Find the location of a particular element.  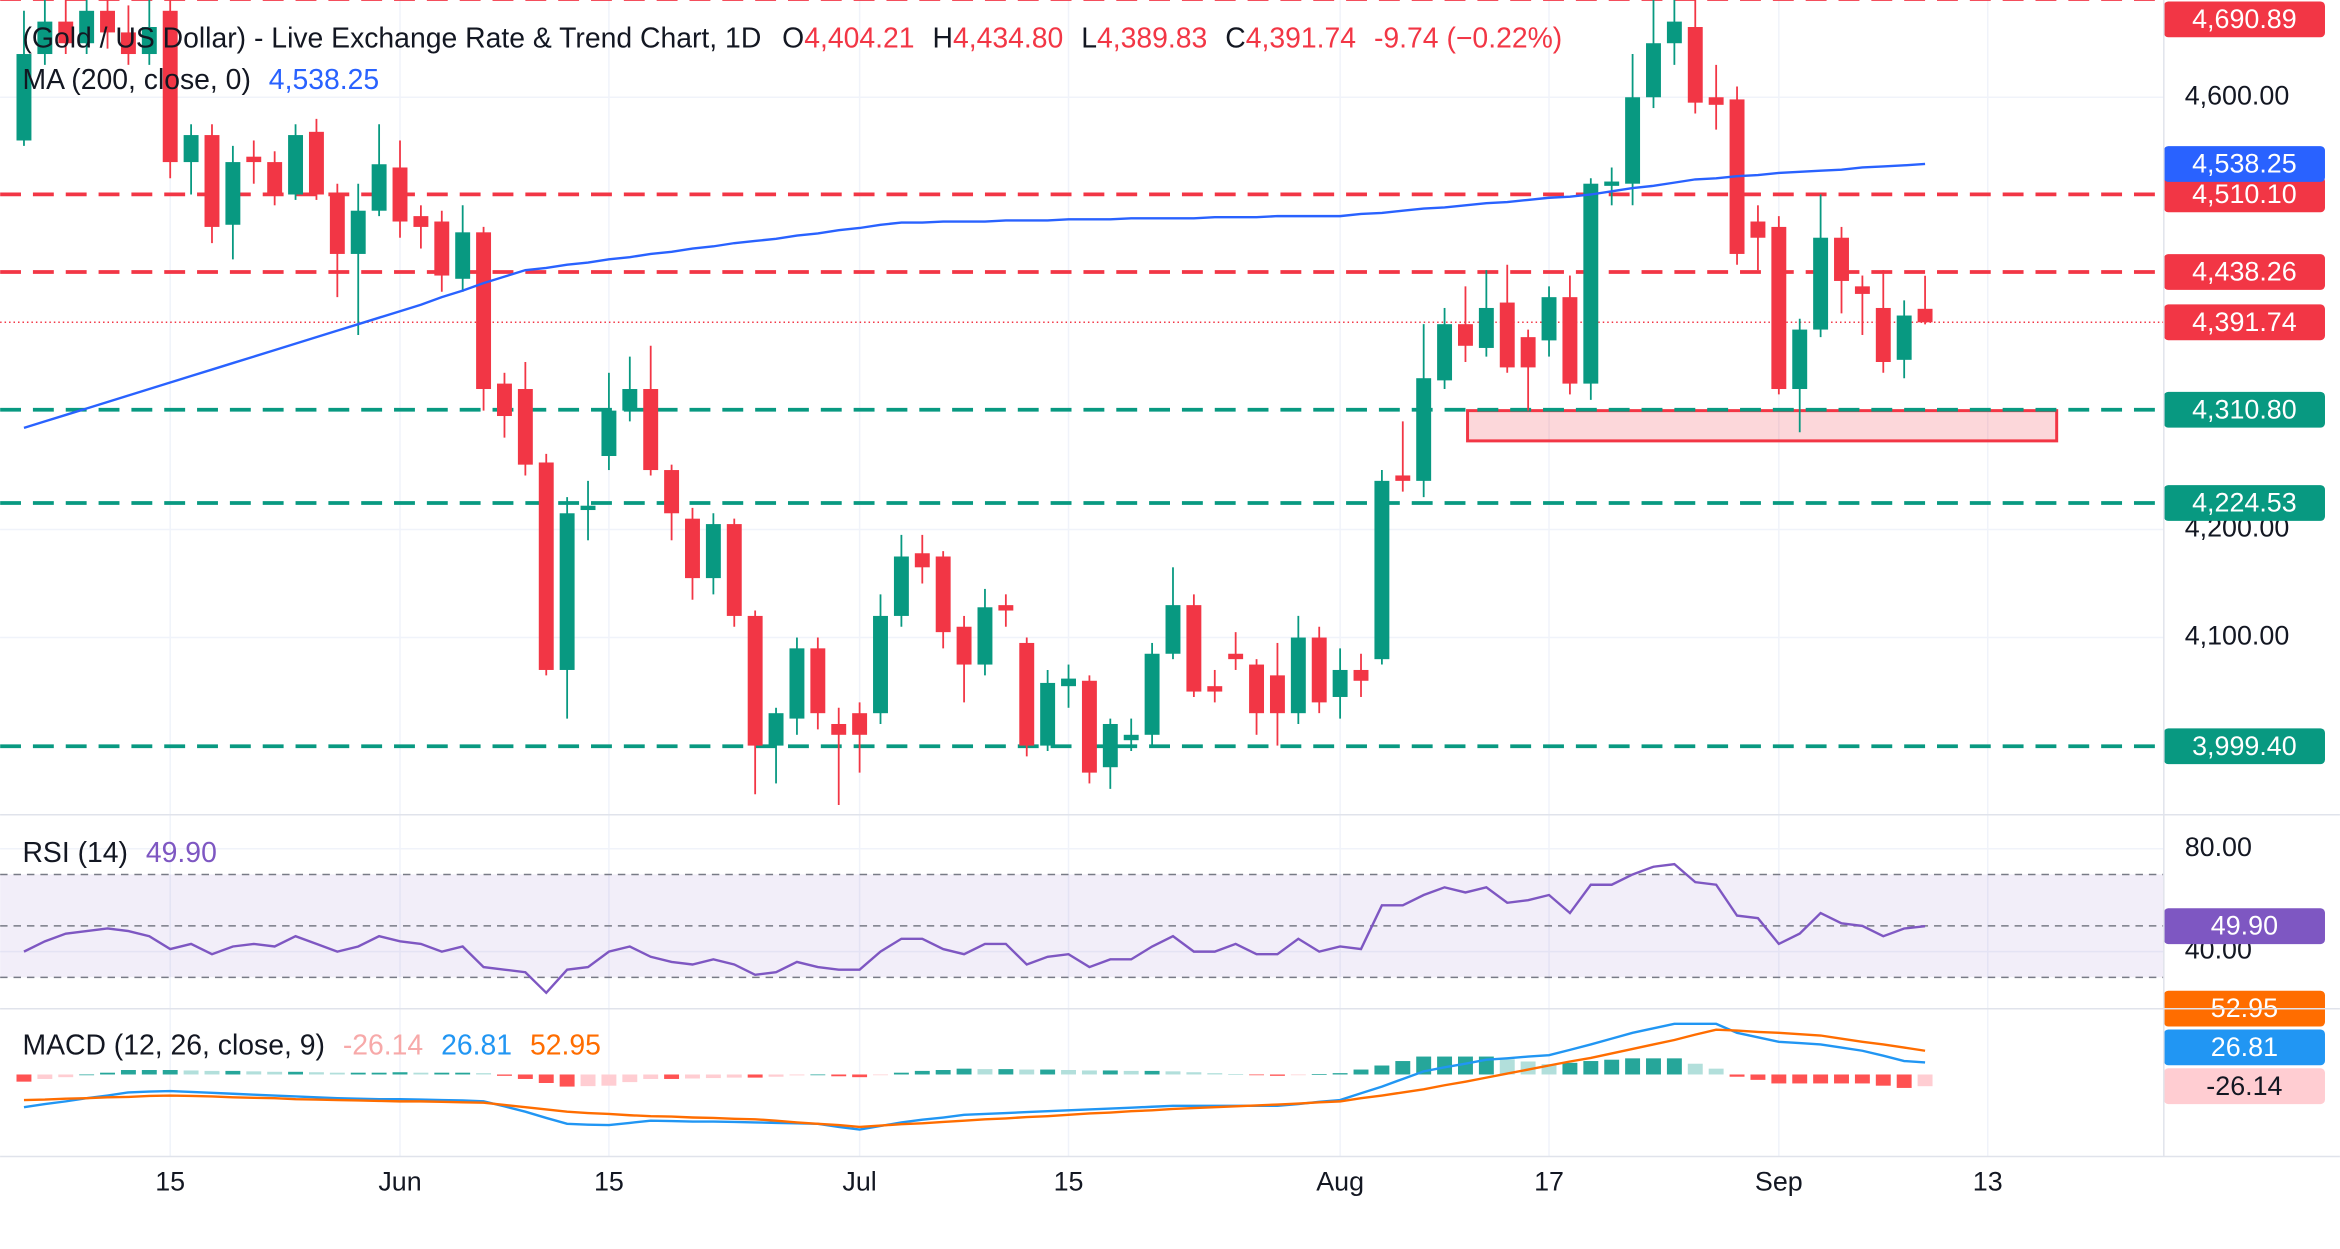

y-tick-label: 80.00 is located at coordinates (2218, 847).